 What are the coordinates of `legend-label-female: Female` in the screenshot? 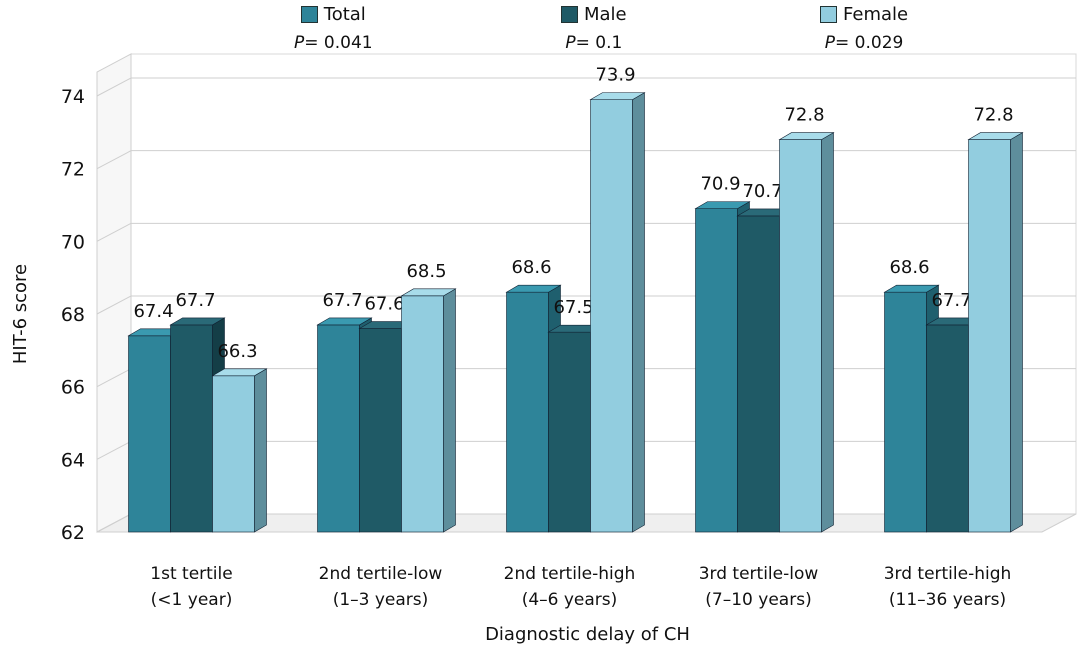 It's located at (876, 14).